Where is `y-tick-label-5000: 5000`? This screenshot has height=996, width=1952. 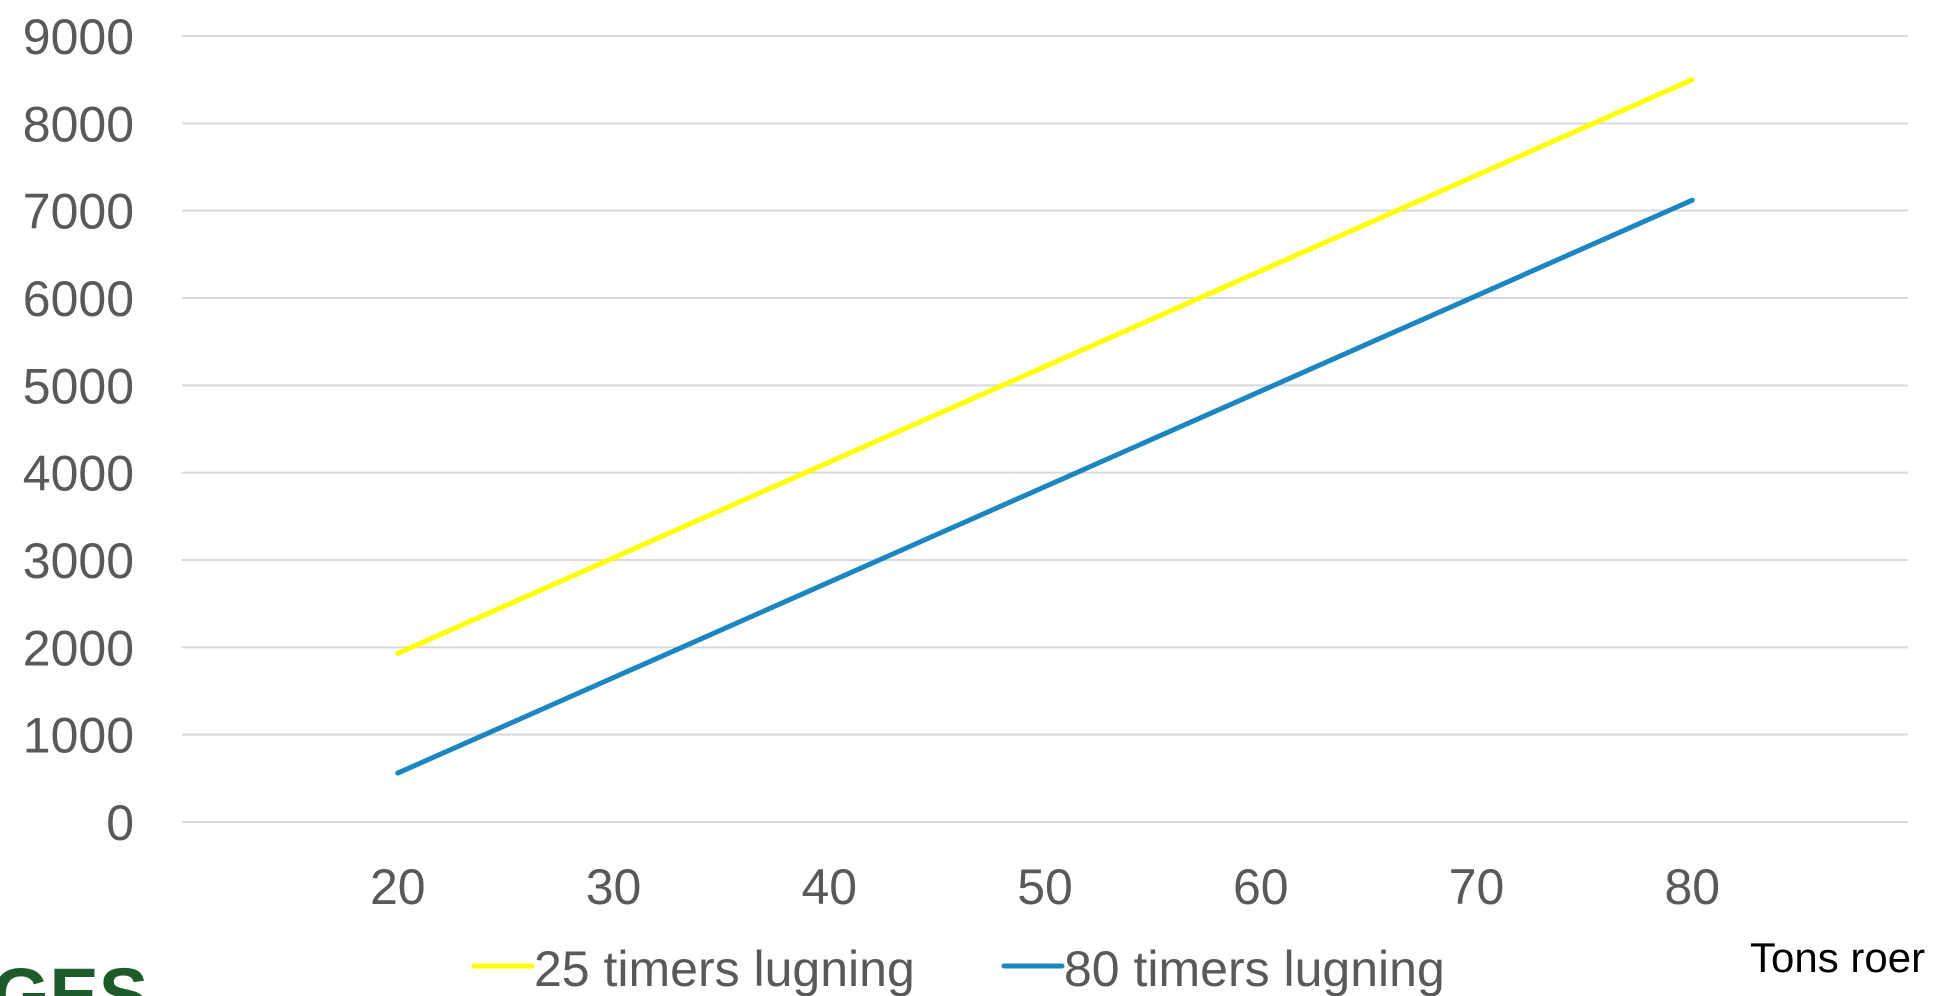
y-tick-label-5000: 5000 is located at coordinates (78, 386).